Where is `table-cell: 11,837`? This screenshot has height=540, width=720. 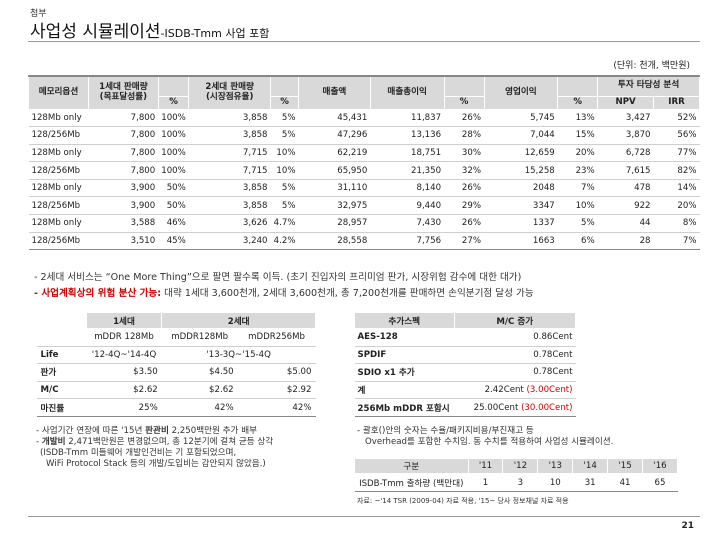 table-cell: 11,837 is located at coordinates (407, 118).